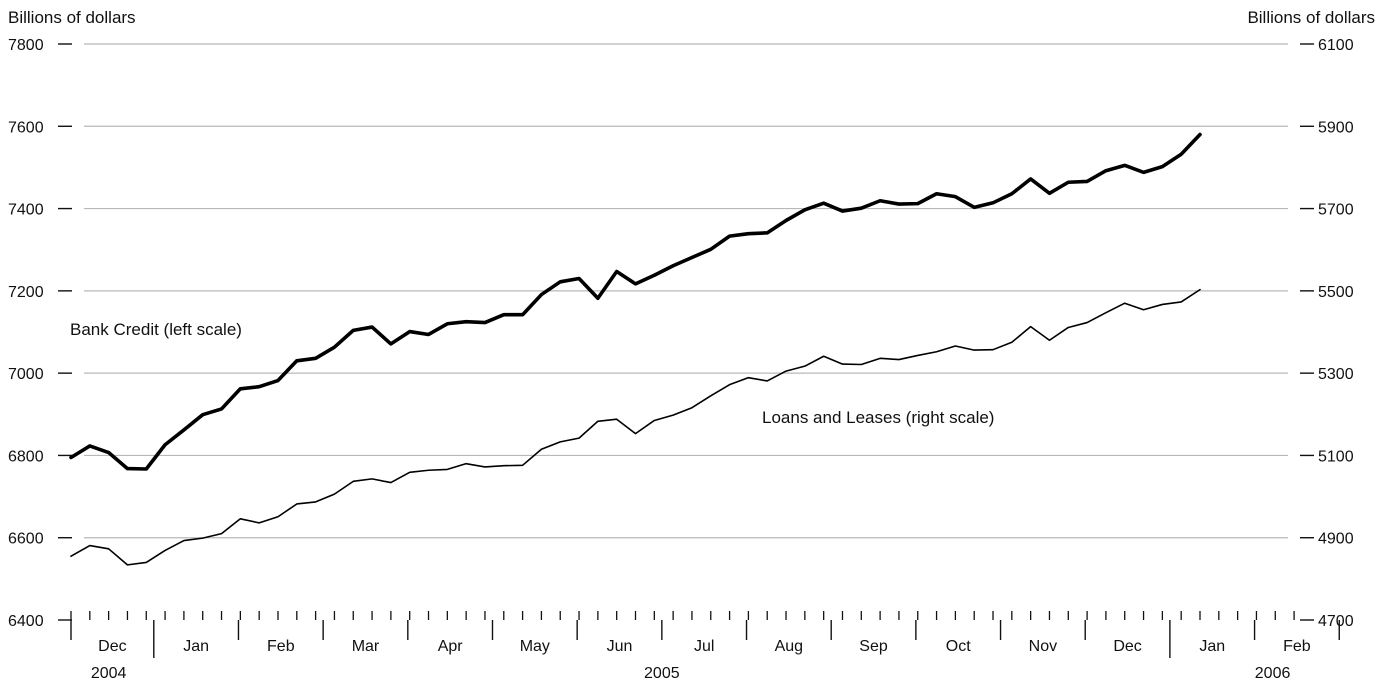 The height and width of the screenshot is (685, 1382). I want to click on right-tick-label: 5700, so click(1336, 210).